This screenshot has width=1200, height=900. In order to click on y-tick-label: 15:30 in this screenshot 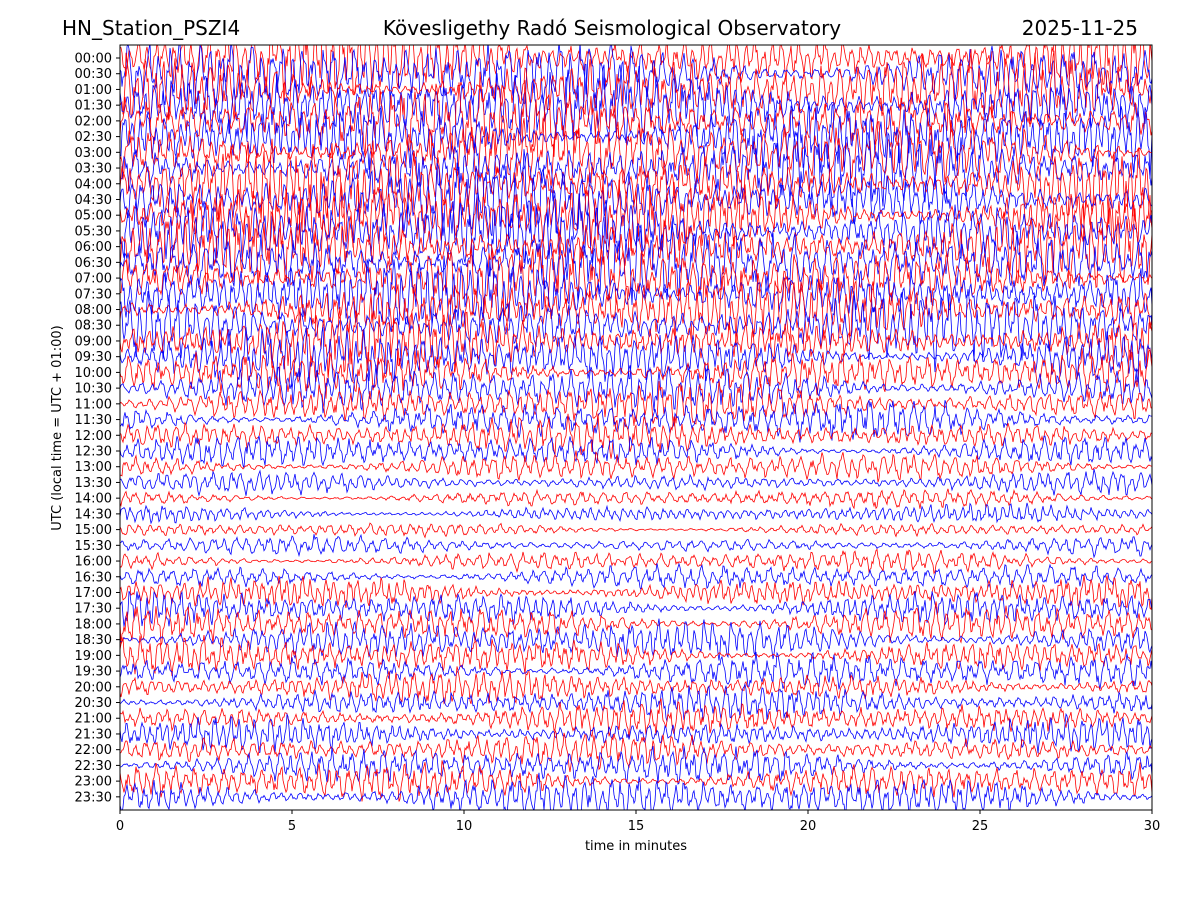, I will do `click(93, 546)`.